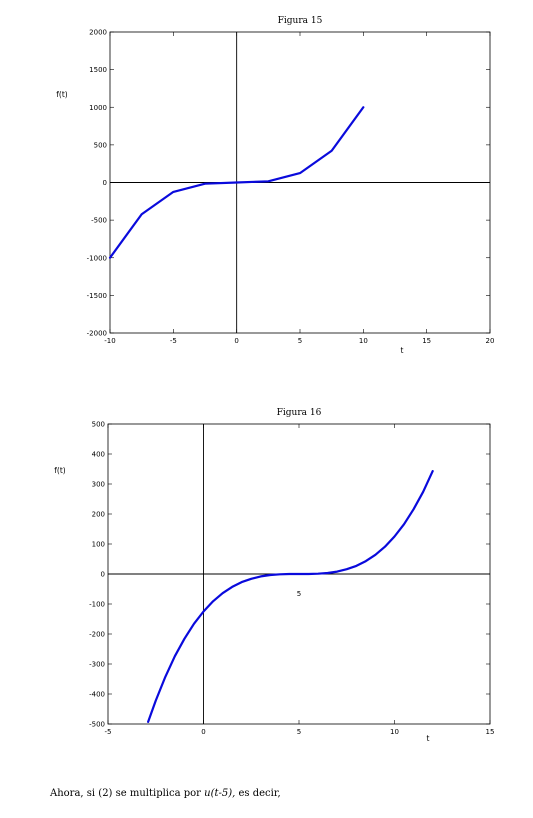  I want to click on x-tick-label: -10, so click(109, 341).